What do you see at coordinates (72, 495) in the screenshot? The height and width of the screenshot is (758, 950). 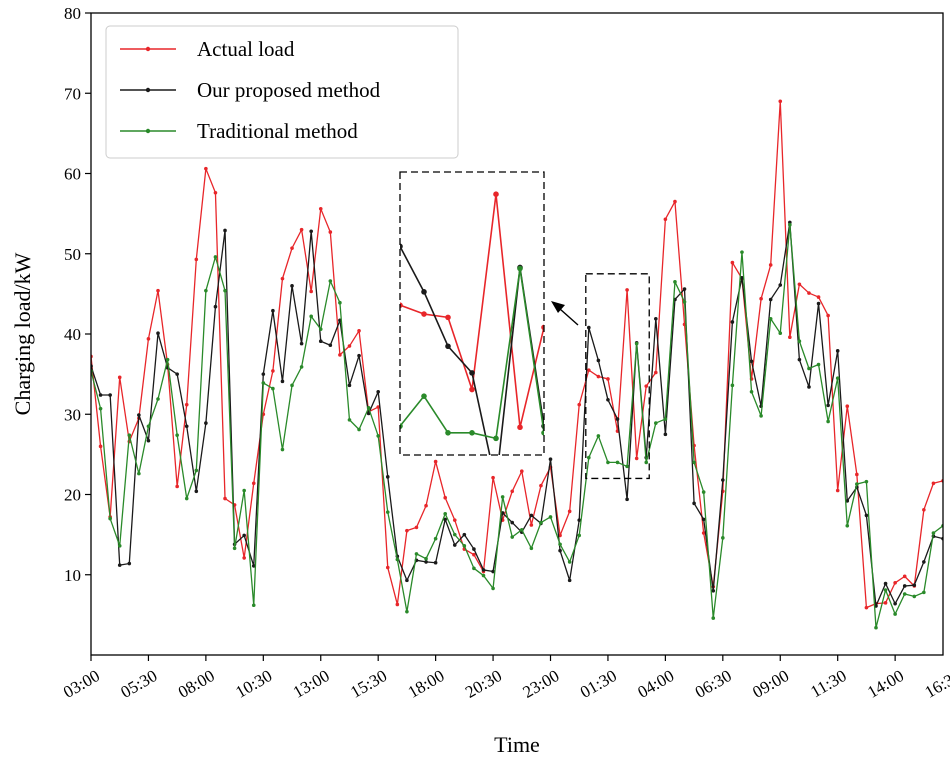 I see `y-tick-label: 20` at bounding box center [72, 495].